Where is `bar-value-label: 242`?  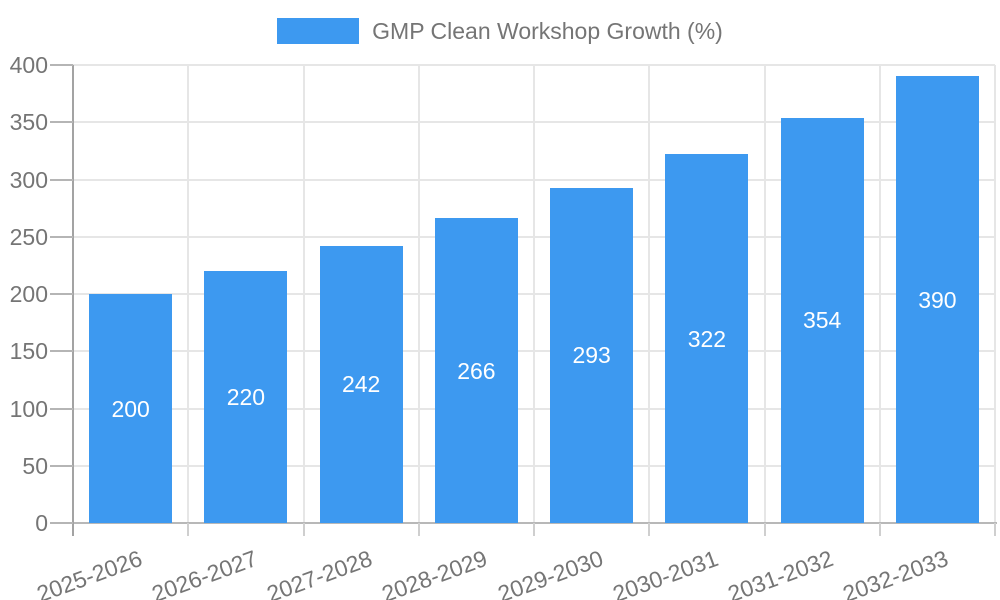 bar-value-label: 242 is located at coordinates (361, 384).